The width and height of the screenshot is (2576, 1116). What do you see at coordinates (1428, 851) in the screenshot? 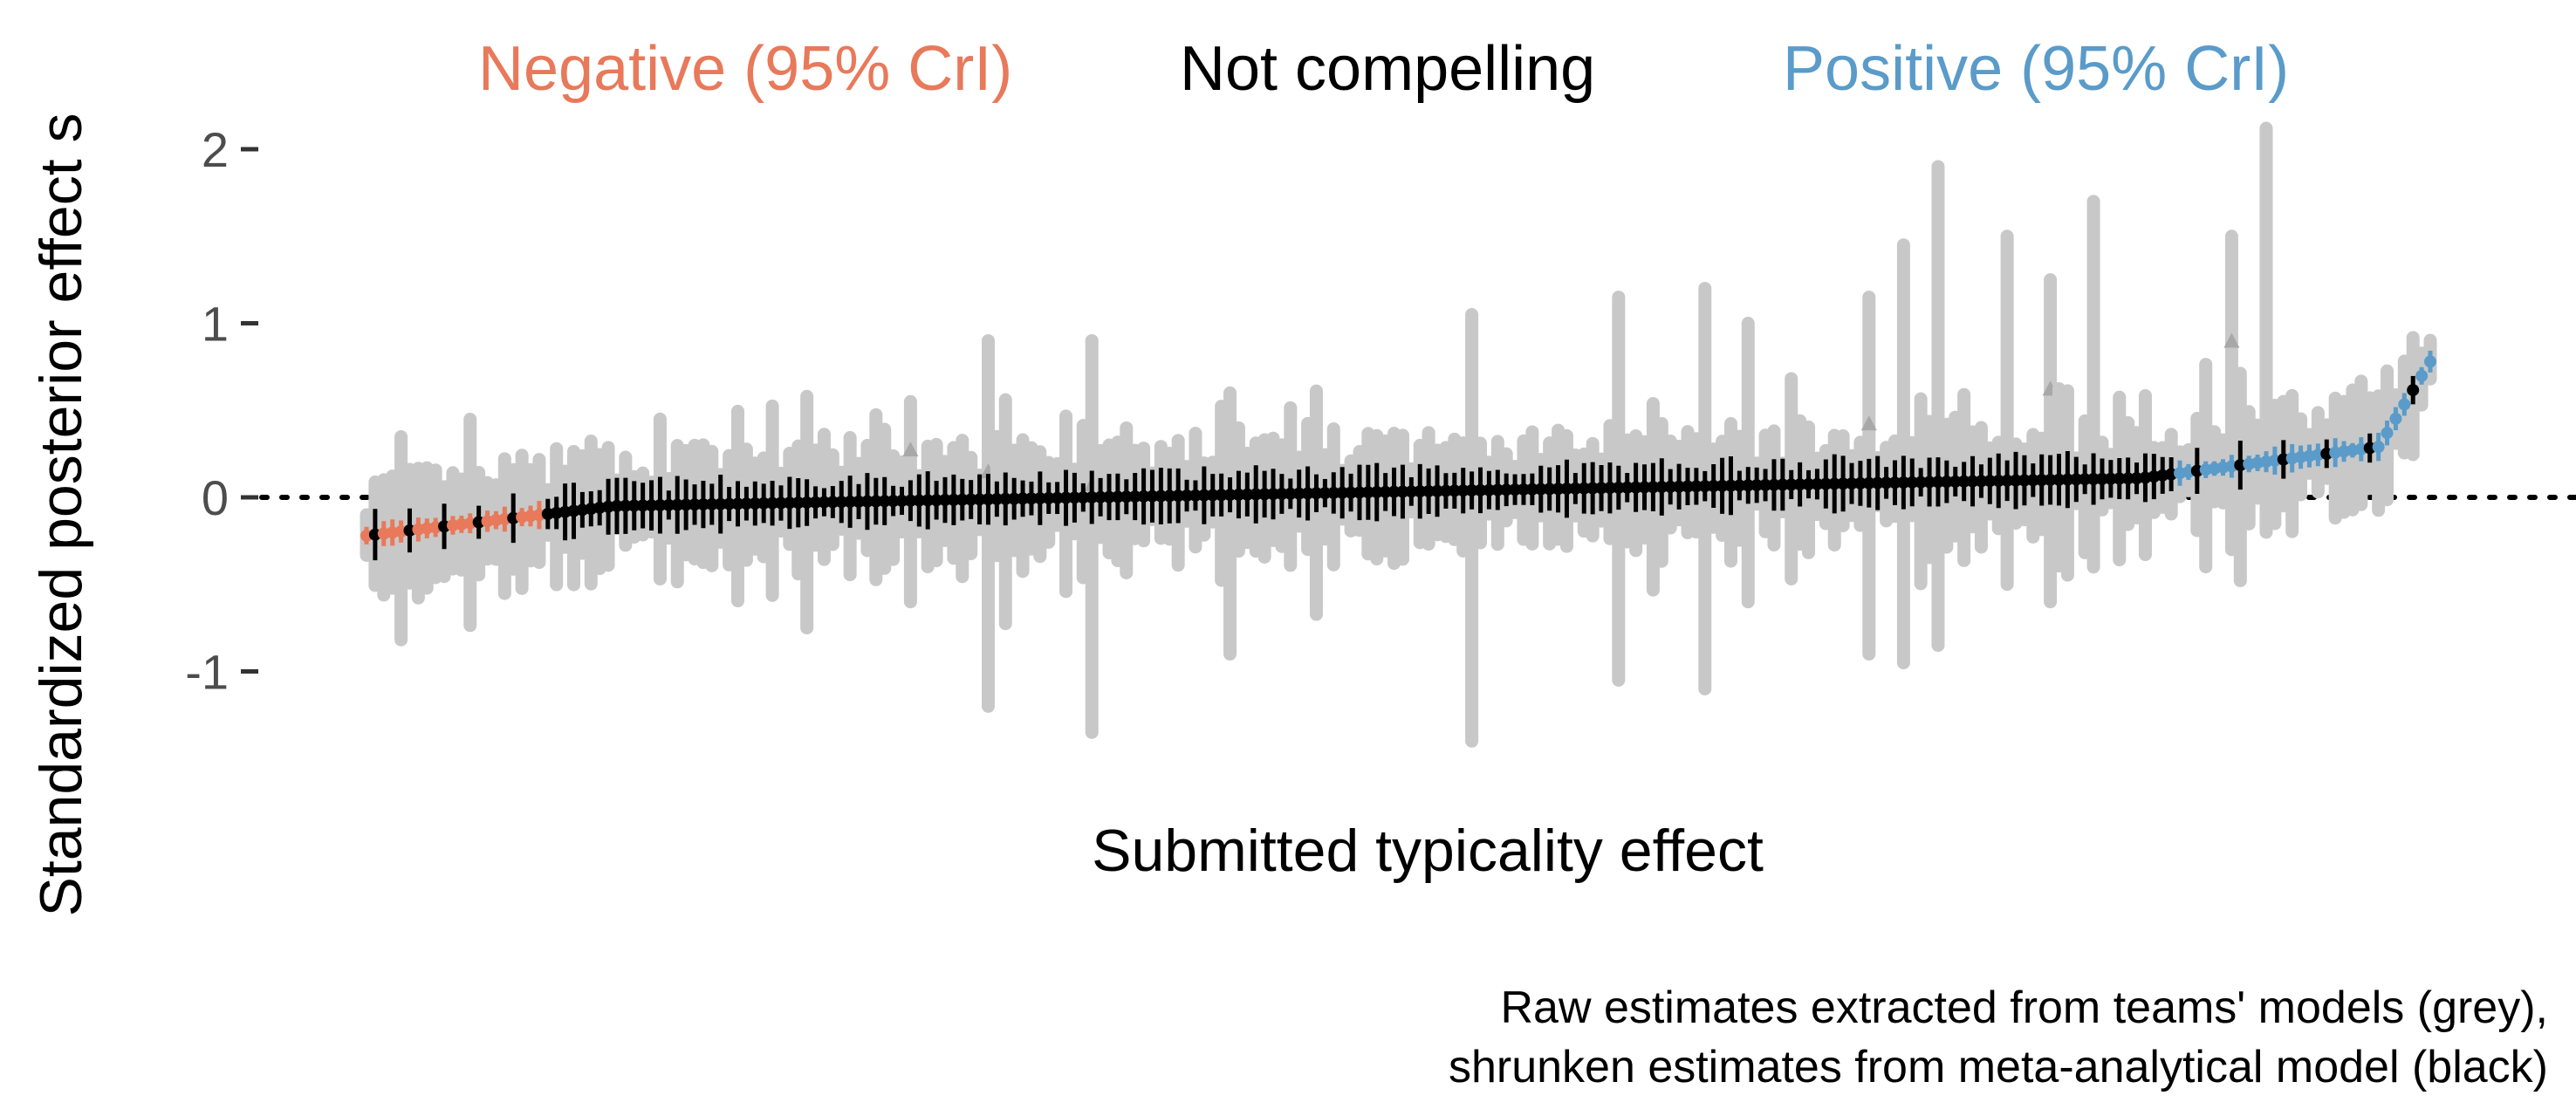
I see `x-axis-title: Submitted typicality effect` at bounding box center [1428, 851].